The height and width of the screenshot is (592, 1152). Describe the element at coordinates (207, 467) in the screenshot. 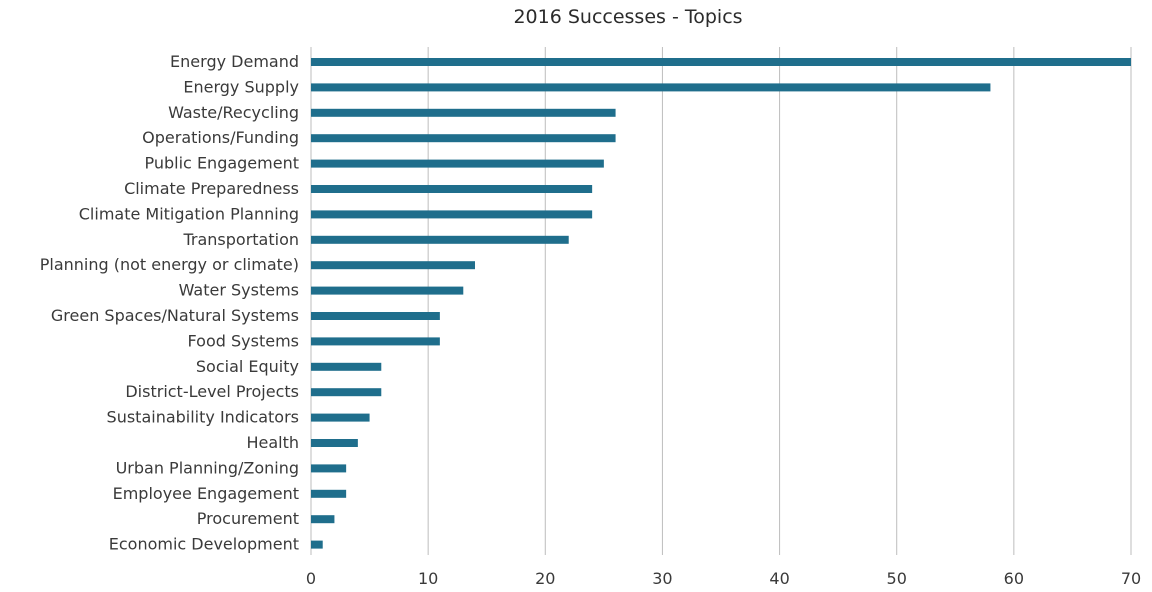

I see `category-label-16: Urban Planning/Zoning` at that location.